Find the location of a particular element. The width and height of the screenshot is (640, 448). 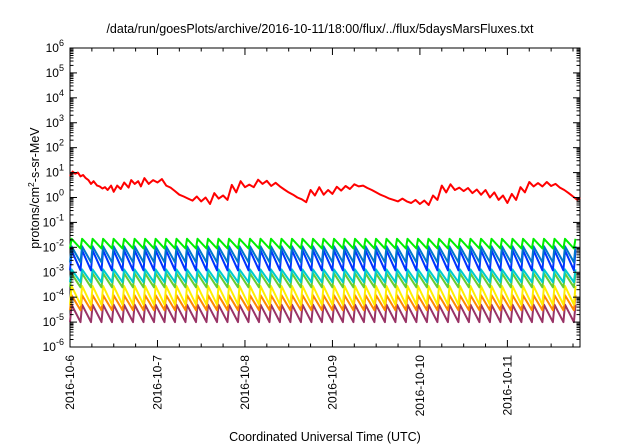

x-axis-label: Coordinated Universal Time (UTC) is located at coordinates (325, 437).